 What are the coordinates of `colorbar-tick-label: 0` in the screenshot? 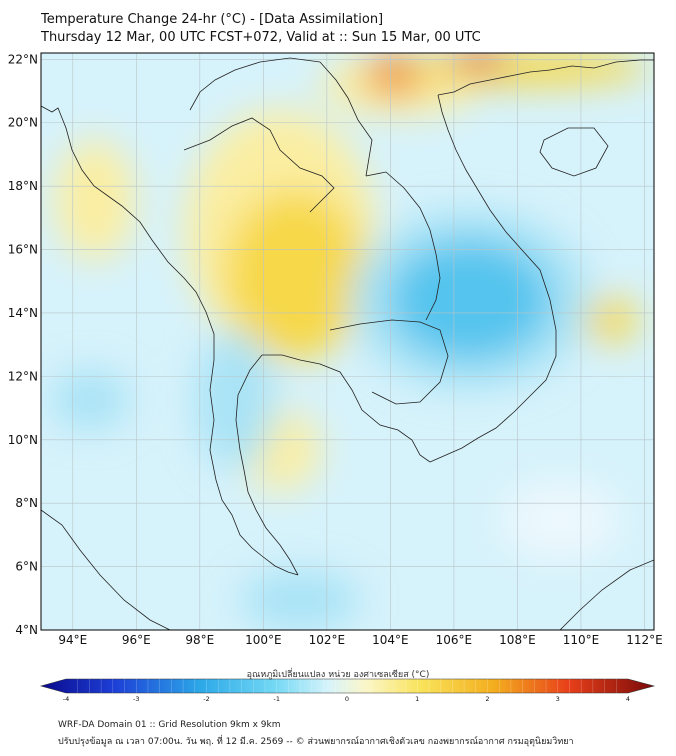 It's located at (347, 699).